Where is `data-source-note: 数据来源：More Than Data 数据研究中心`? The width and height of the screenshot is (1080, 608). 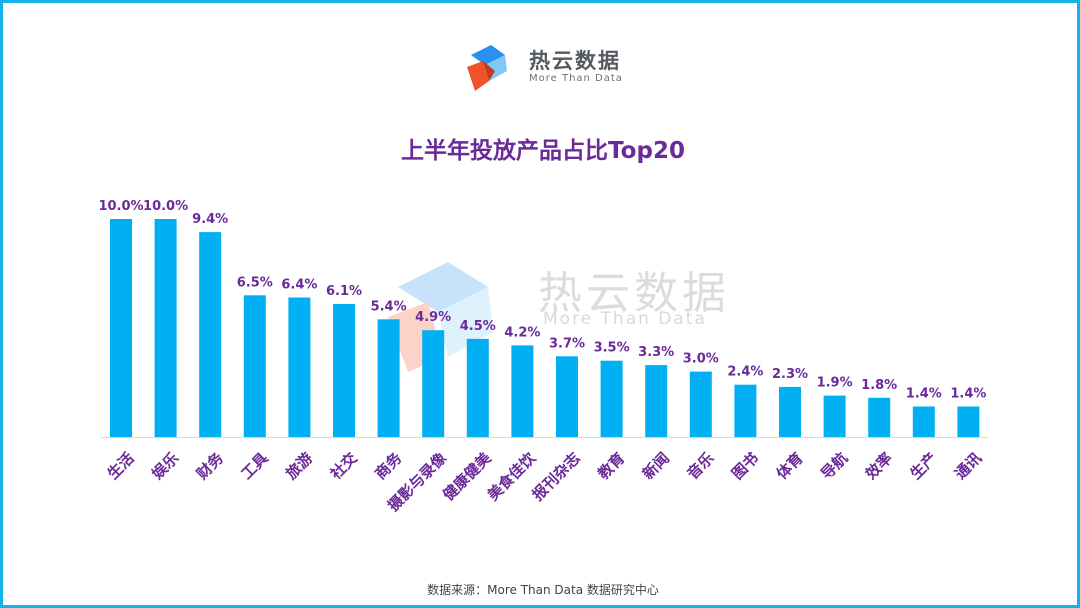 data-source-note: 数据来源：More Than Data 数据研究中心 is located at coordinates (543, 590).